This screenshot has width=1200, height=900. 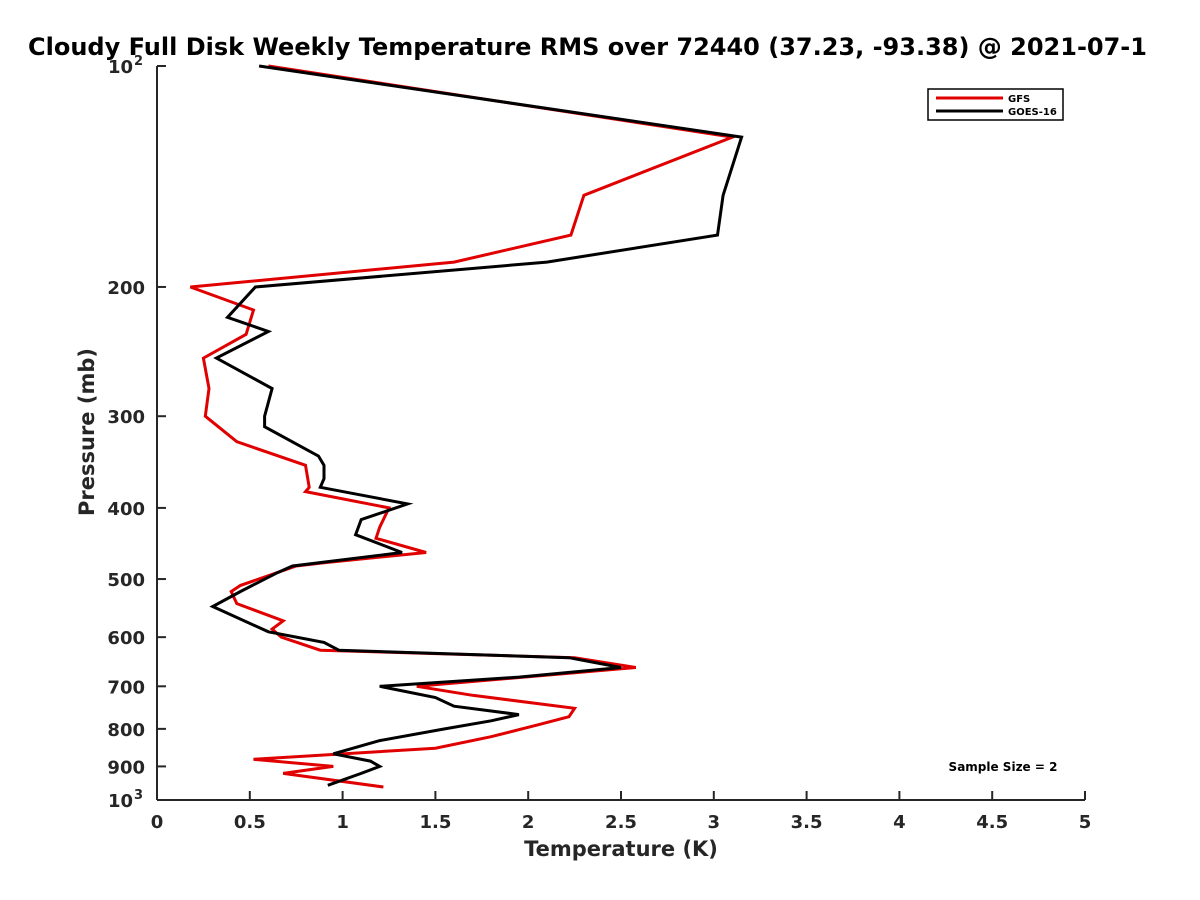 I want to click on x-tick-label: 0.5, so click(x=250, y=822).